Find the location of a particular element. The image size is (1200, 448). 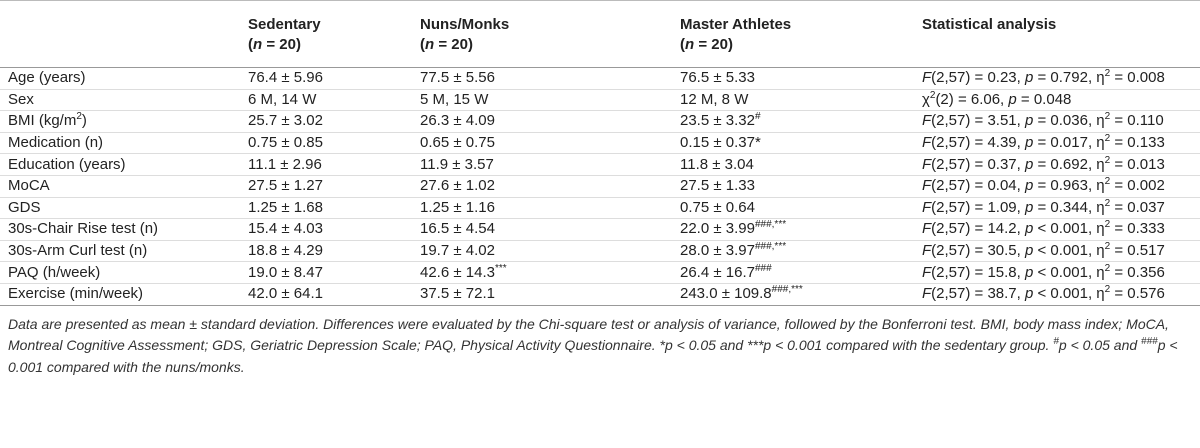

text-run: 0.75 ± 0.85 is located at coordinates (285, 143).